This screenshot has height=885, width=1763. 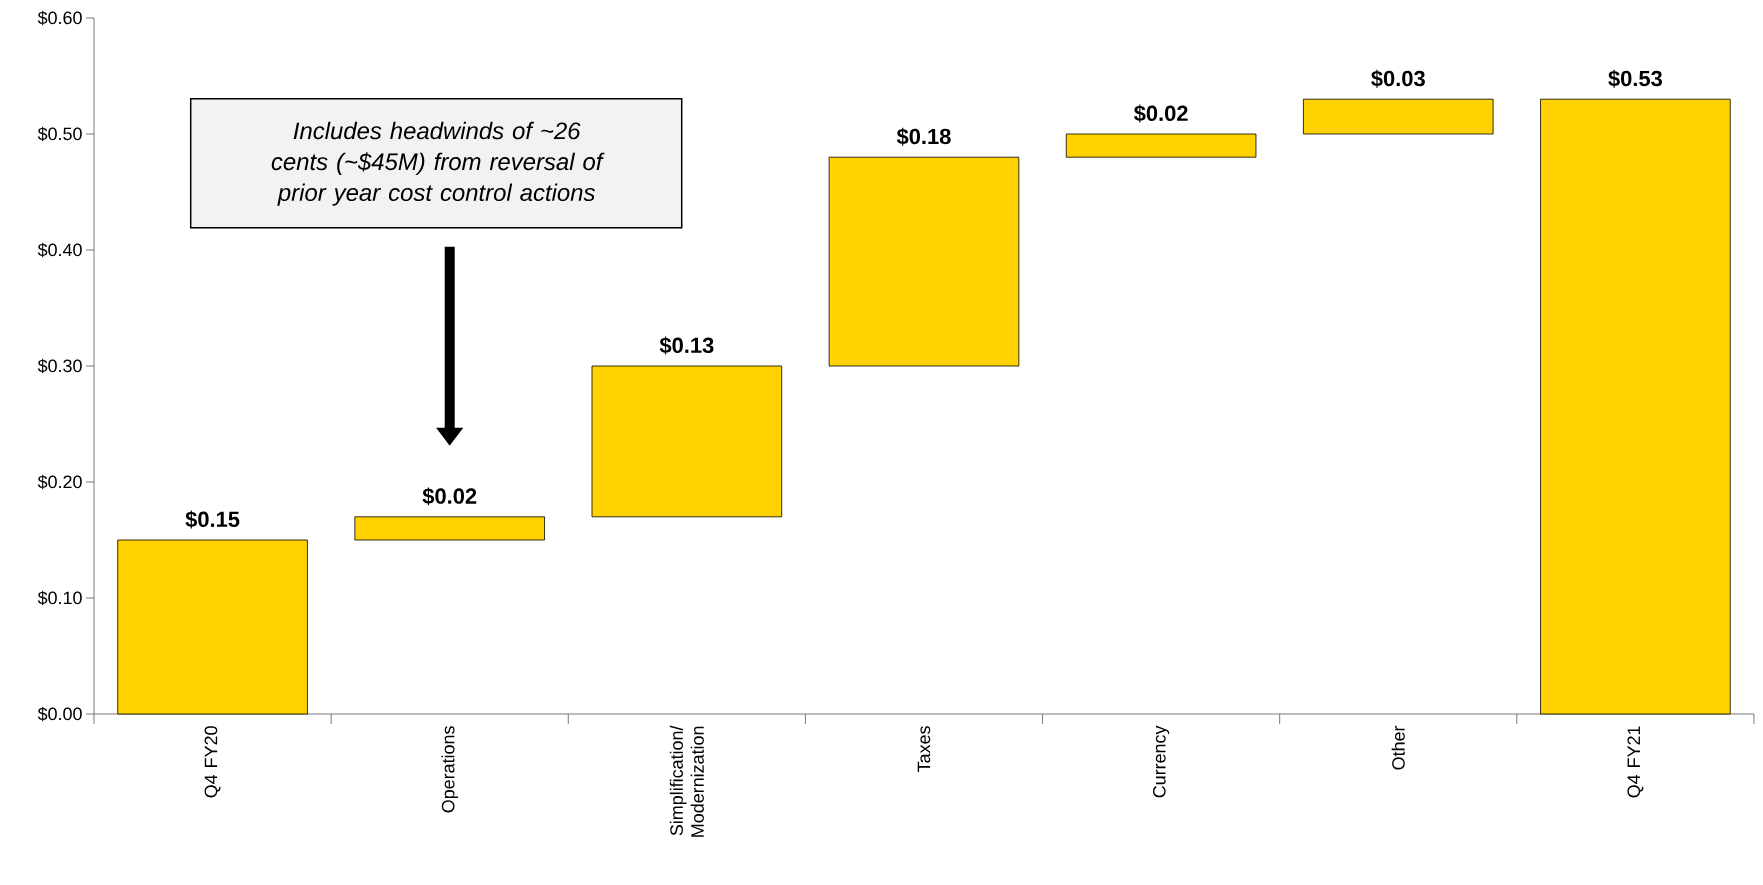 What do you see at coordinates (686, 781) in the screenshot?
I see `x-tick-label: Simplification/ Modernization` at bounding box center [686, 781].